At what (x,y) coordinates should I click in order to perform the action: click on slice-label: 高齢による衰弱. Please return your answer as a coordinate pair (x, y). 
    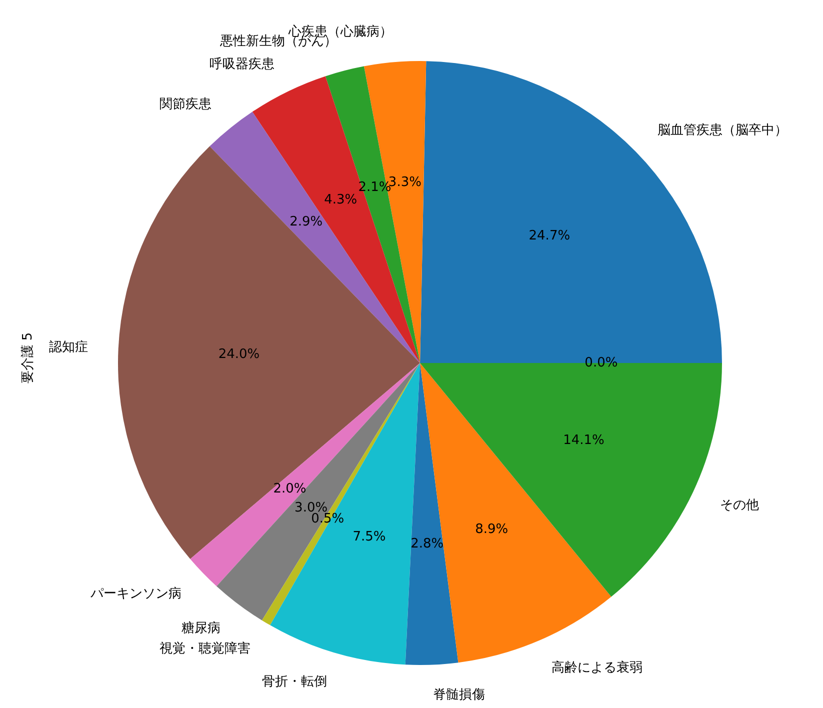
    Looking at the image, I should click on (596, 668).